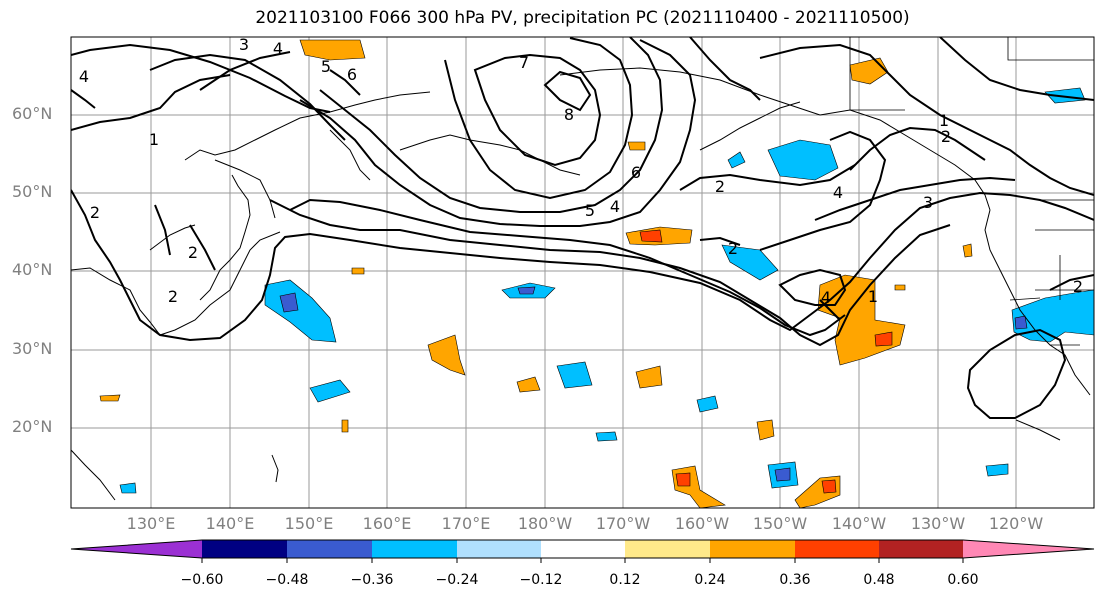  Describe the element at coordinates (32, 191) in the screenshot. I see `lat-label: 50°N` at that location.